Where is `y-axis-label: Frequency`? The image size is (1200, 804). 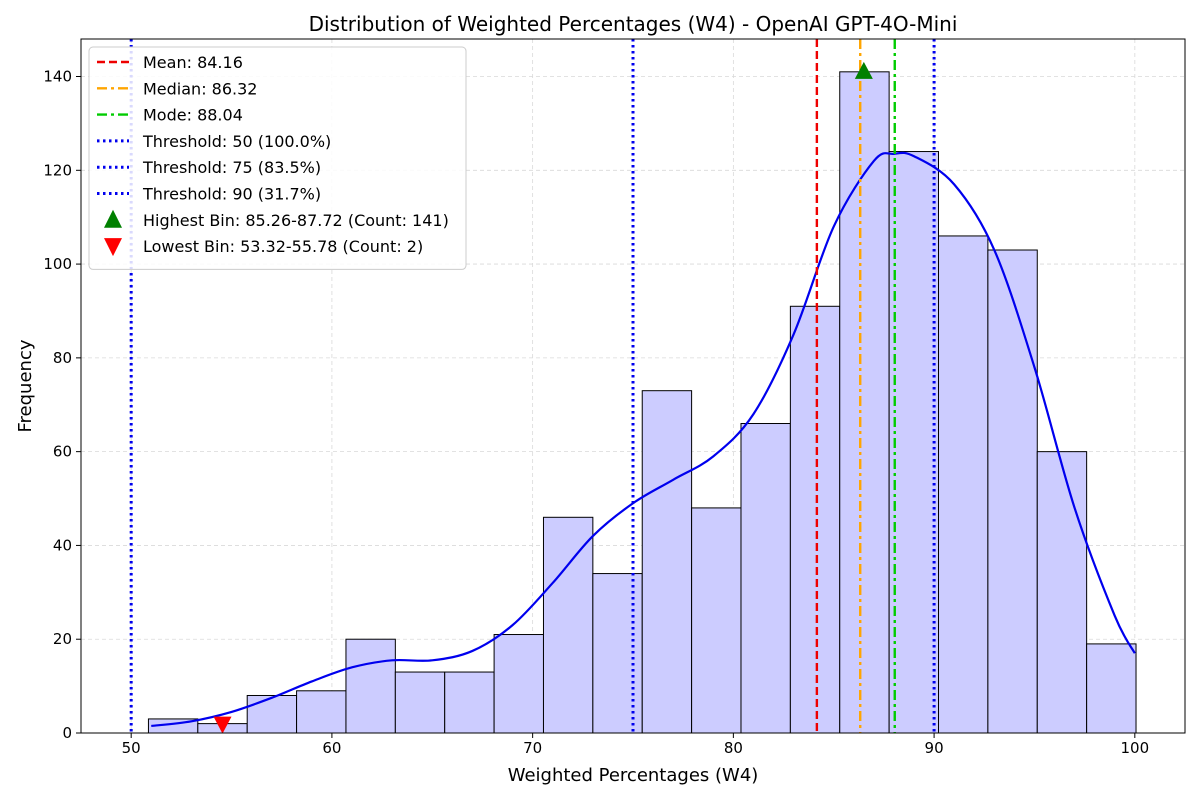
y-axis-label: Frequency is located at coordinates (25, 385).